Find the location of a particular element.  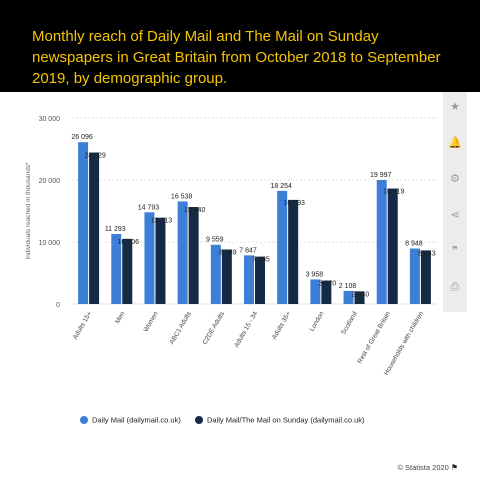

data-label: 2 040 is located at coordinates (361, 294).